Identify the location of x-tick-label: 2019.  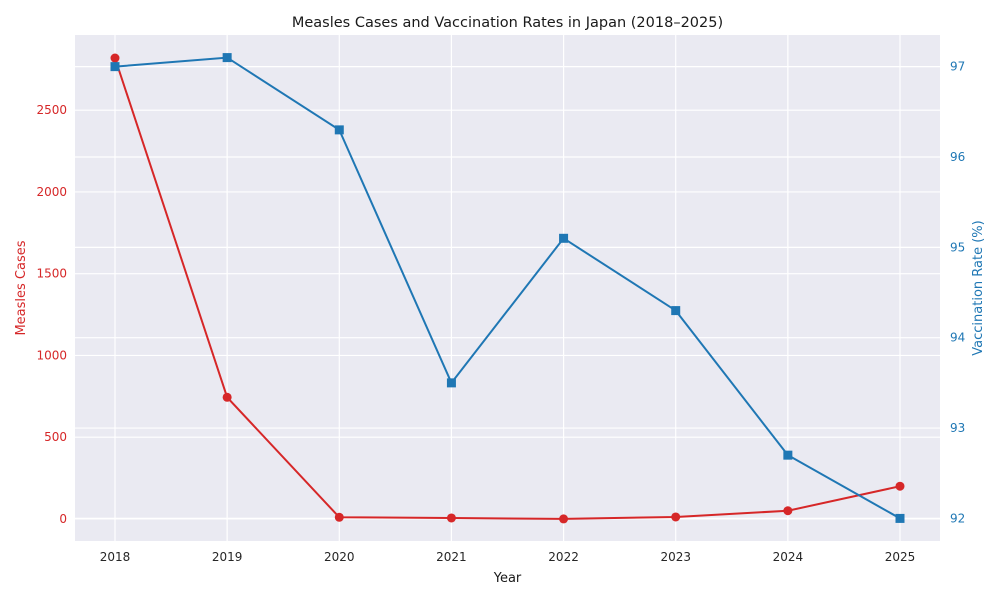
(227, 557).